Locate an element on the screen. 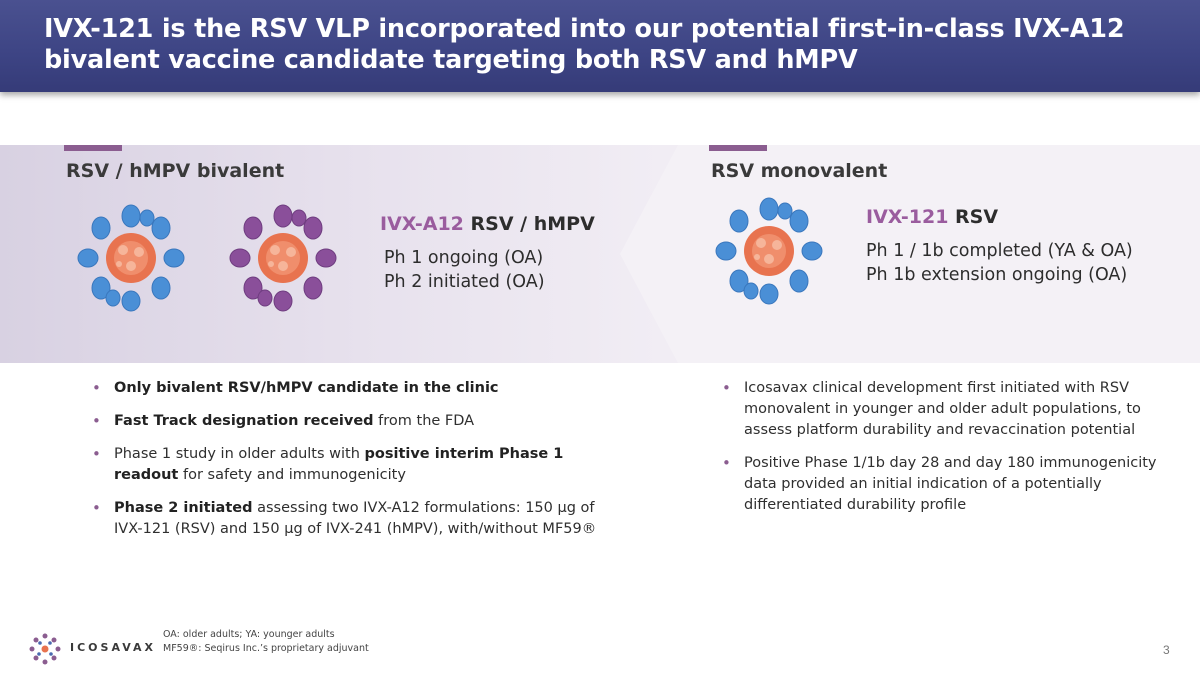 The image size is (1200, 675). right-product-type: RSV is located at coordinates (977, 217).